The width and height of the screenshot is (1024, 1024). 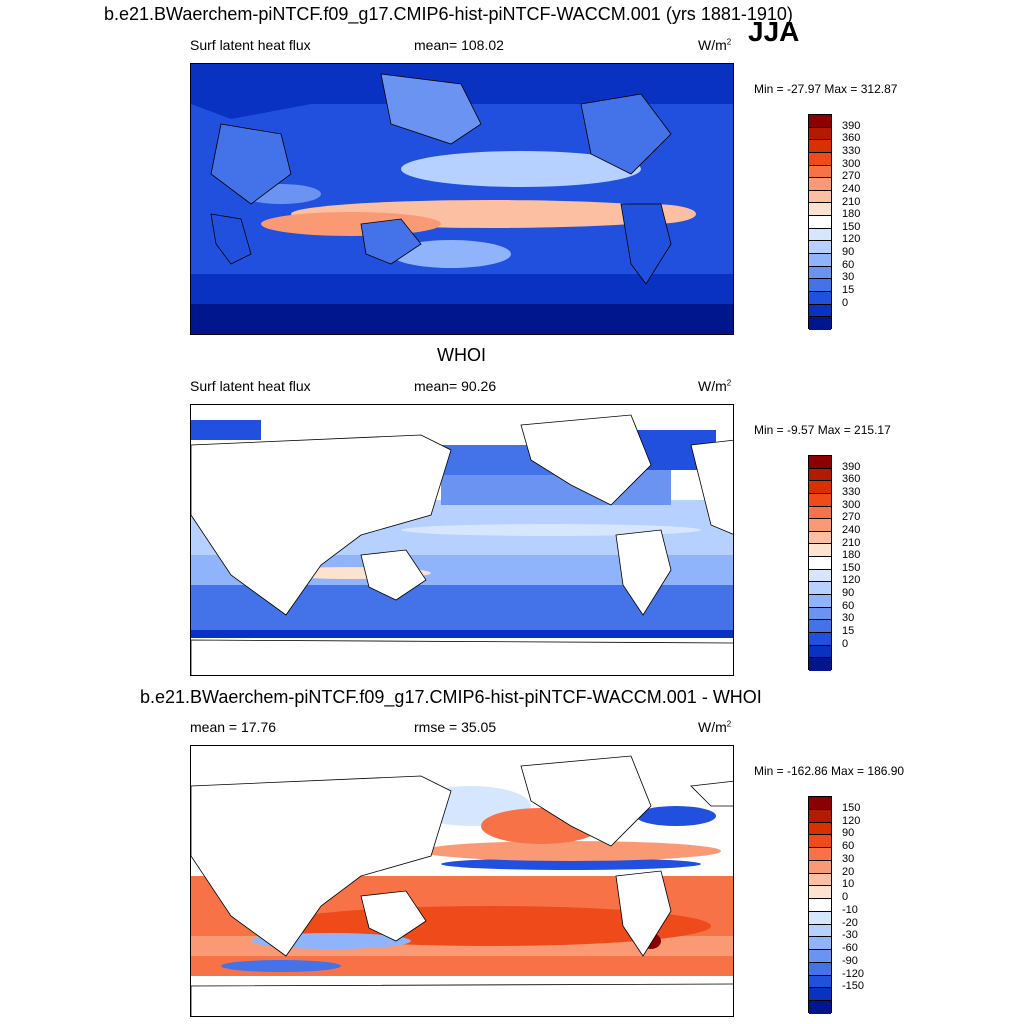 What do you see at coordinates (250, 386) in the screenshot?
I see `panel2-variable: Surf latent heat flux` at bounding box center [250, 386].